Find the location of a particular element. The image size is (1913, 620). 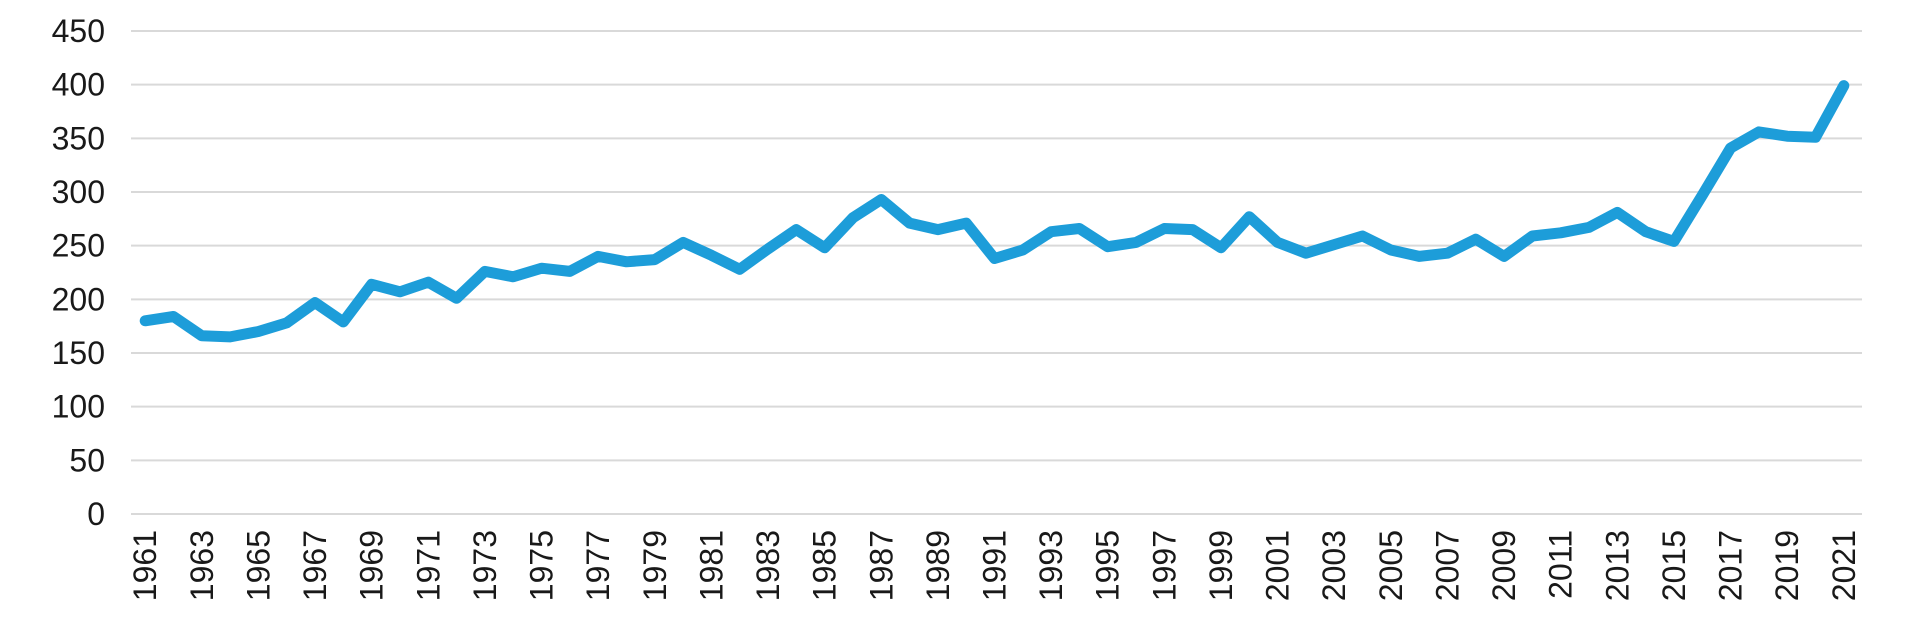

x-tick-label: 2001 is located at coordinates (1278, 565).